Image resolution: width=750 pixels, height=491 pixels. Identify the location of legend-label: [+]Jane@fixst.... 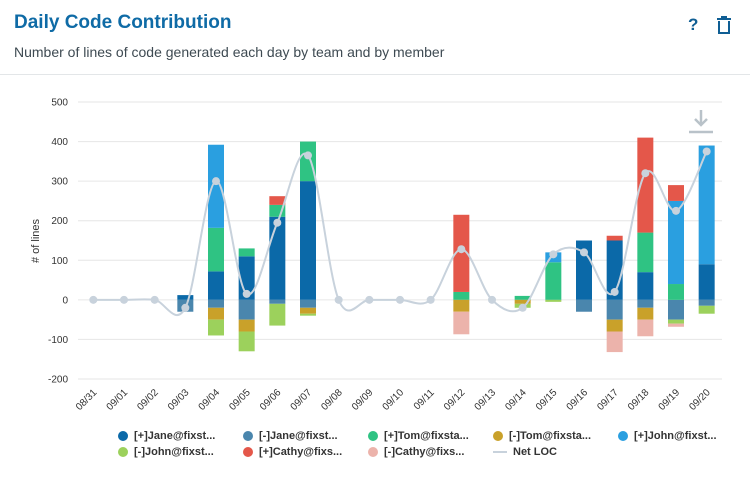
(175, 436).